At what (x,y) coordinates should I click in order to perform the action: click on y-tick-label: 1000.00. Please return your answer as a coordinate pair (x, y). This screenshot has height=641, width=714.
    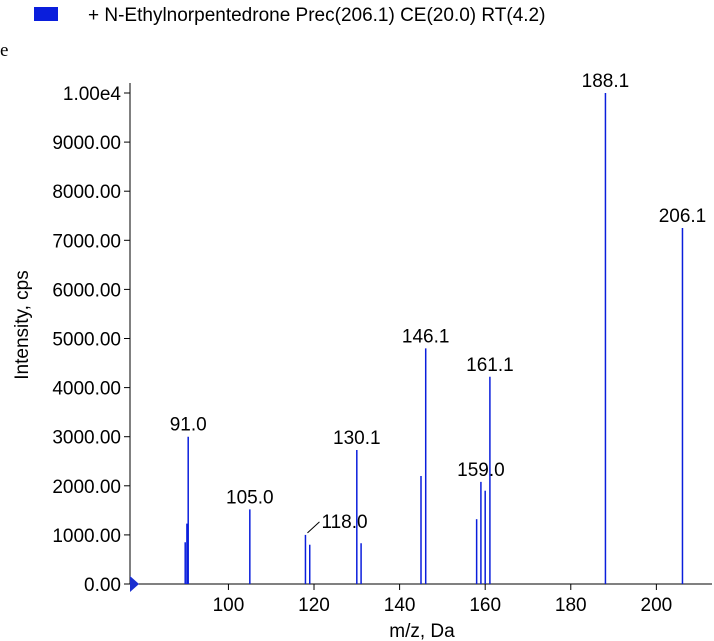
    Looking at the image, I should click on (86, 536).